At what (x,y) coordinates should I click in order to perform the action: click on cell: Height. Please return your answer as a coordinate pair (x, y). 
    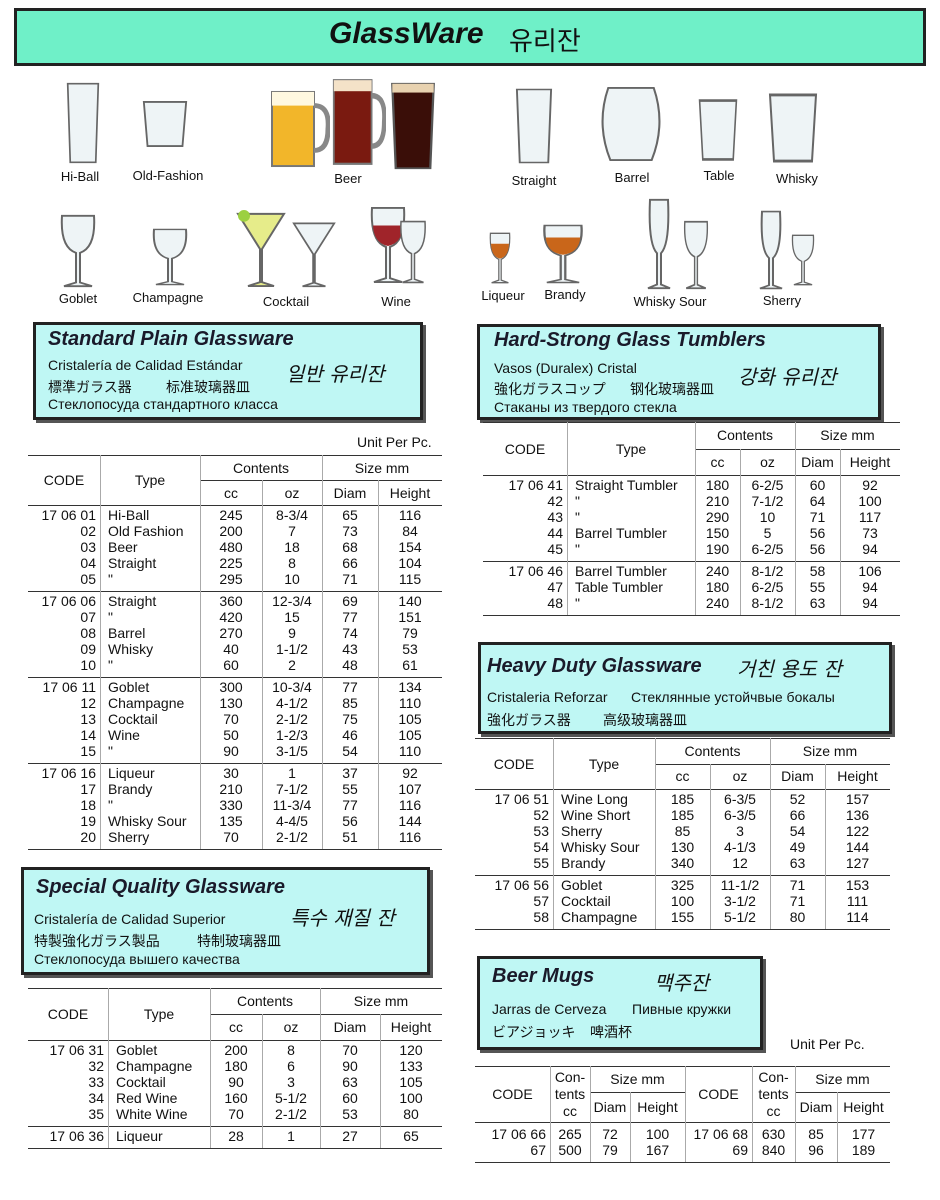
    Looking at the image, I should click on (863, 1107).